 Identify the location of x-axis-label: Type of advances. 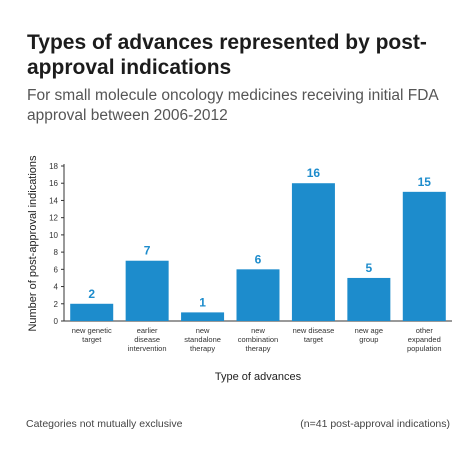
(258, 377).